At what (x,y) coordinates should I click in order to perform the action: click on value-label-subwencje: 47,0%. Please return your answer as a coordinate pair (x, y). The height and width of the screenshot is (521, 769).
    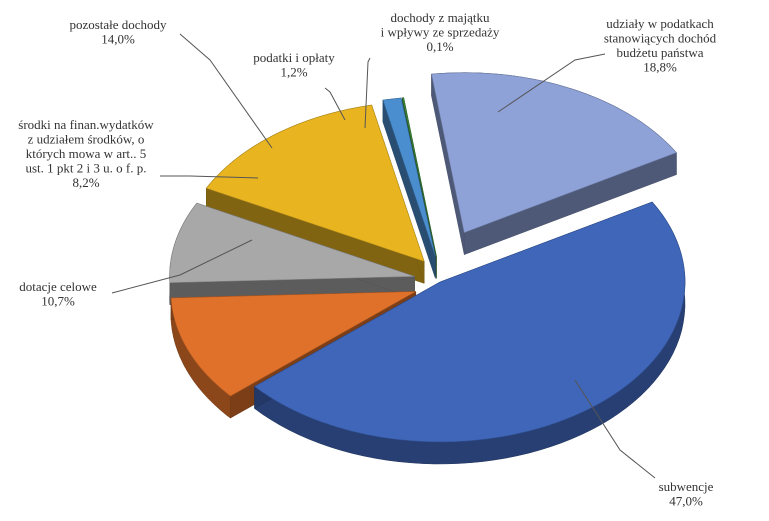
    Looking at the image, I should click on (686, 501).